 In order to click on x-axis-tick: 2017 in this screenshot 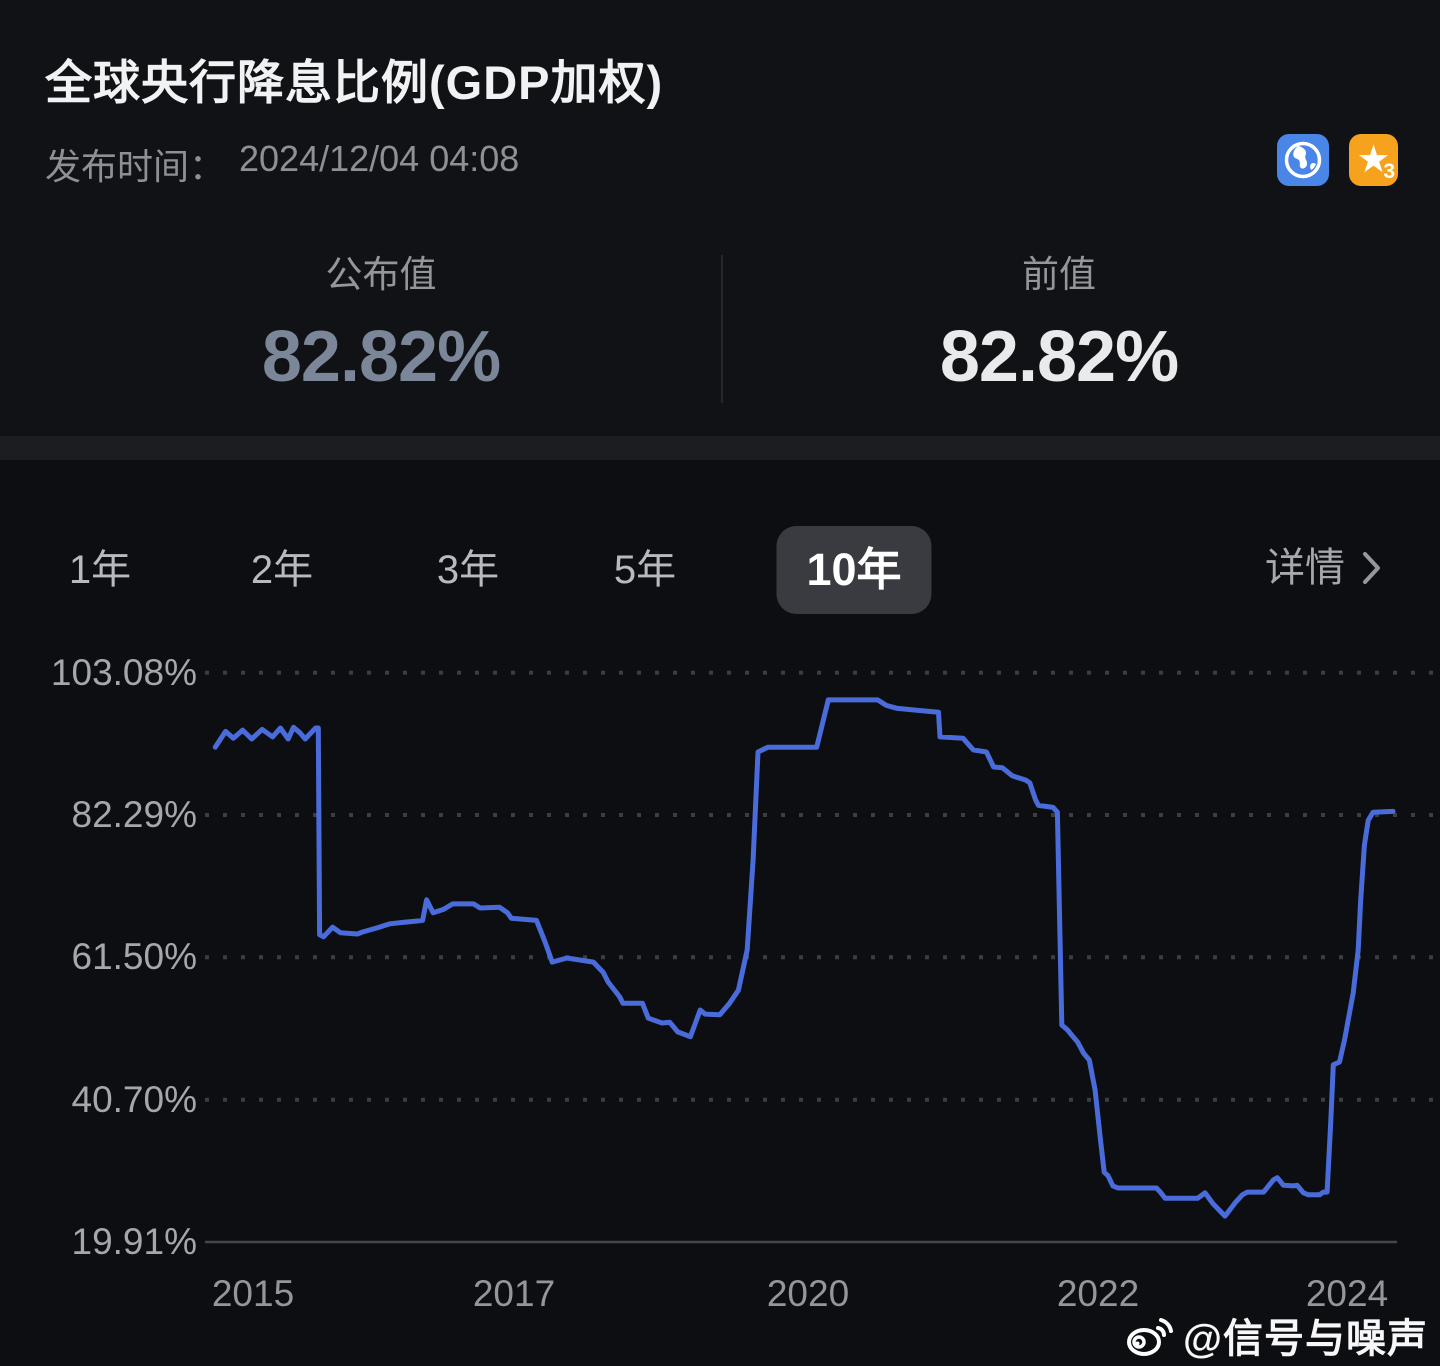, I will do `click(514, 1293)`.